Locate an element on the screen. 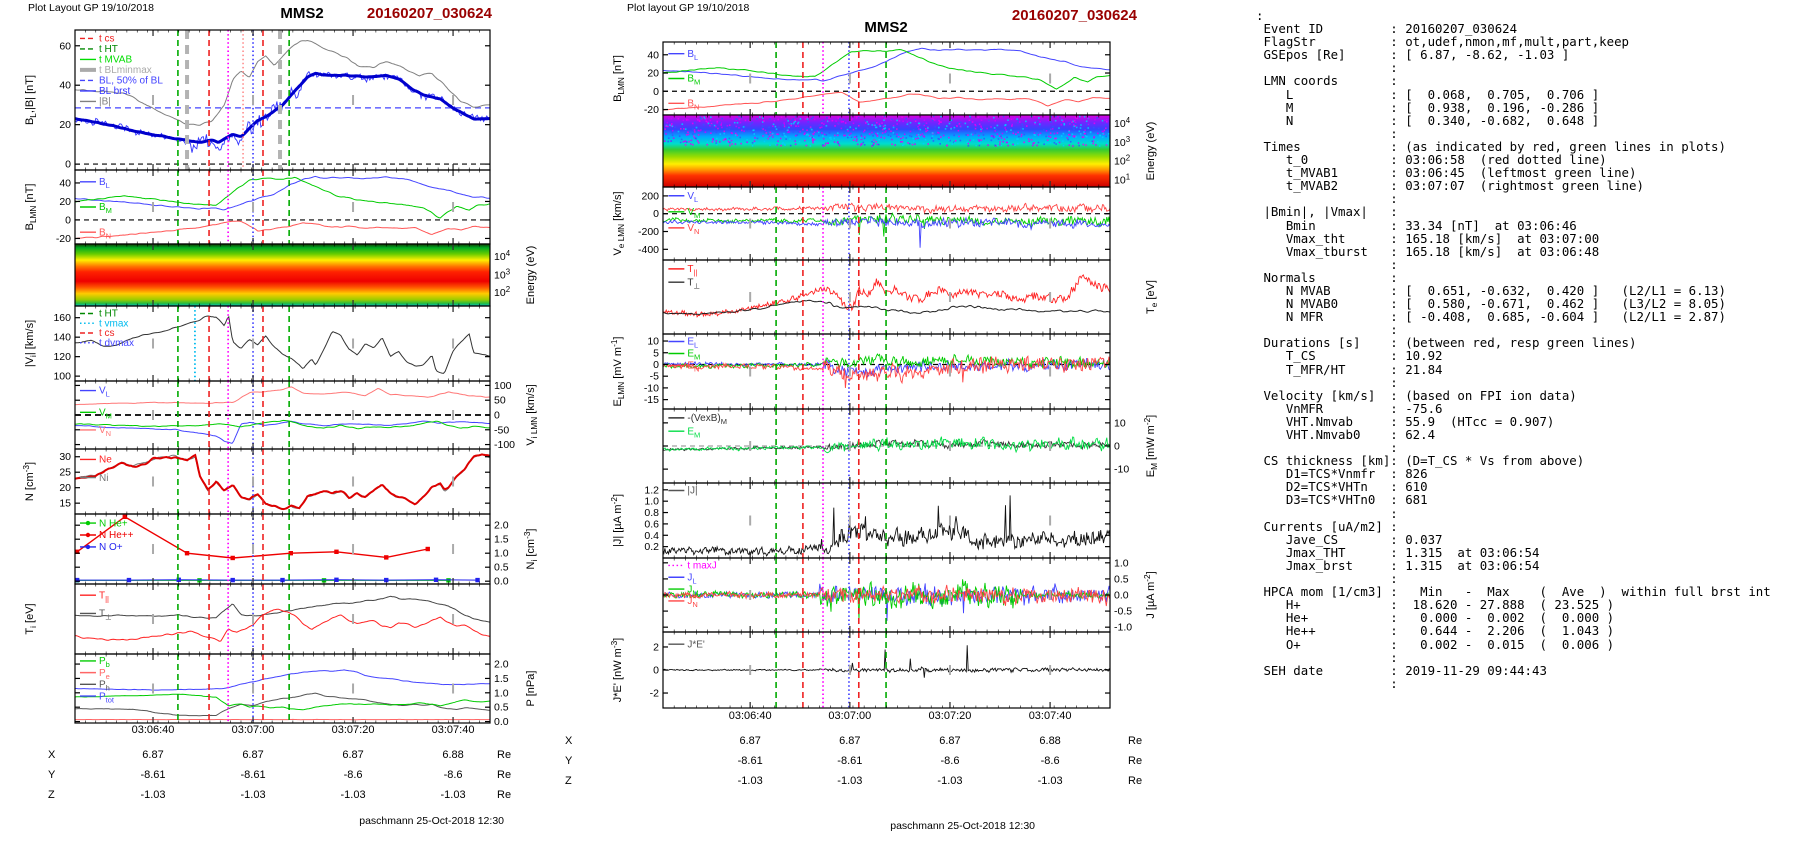  info-line: He+ : 0.000 - 0.002 ( 0.000 ) is located at coordinates (1435, 618).